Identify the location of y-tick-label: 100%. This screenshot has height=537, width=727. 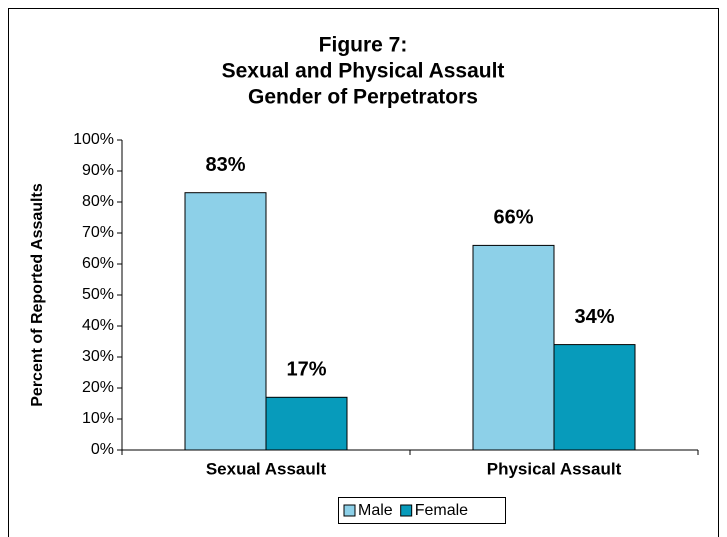
(93, 139).